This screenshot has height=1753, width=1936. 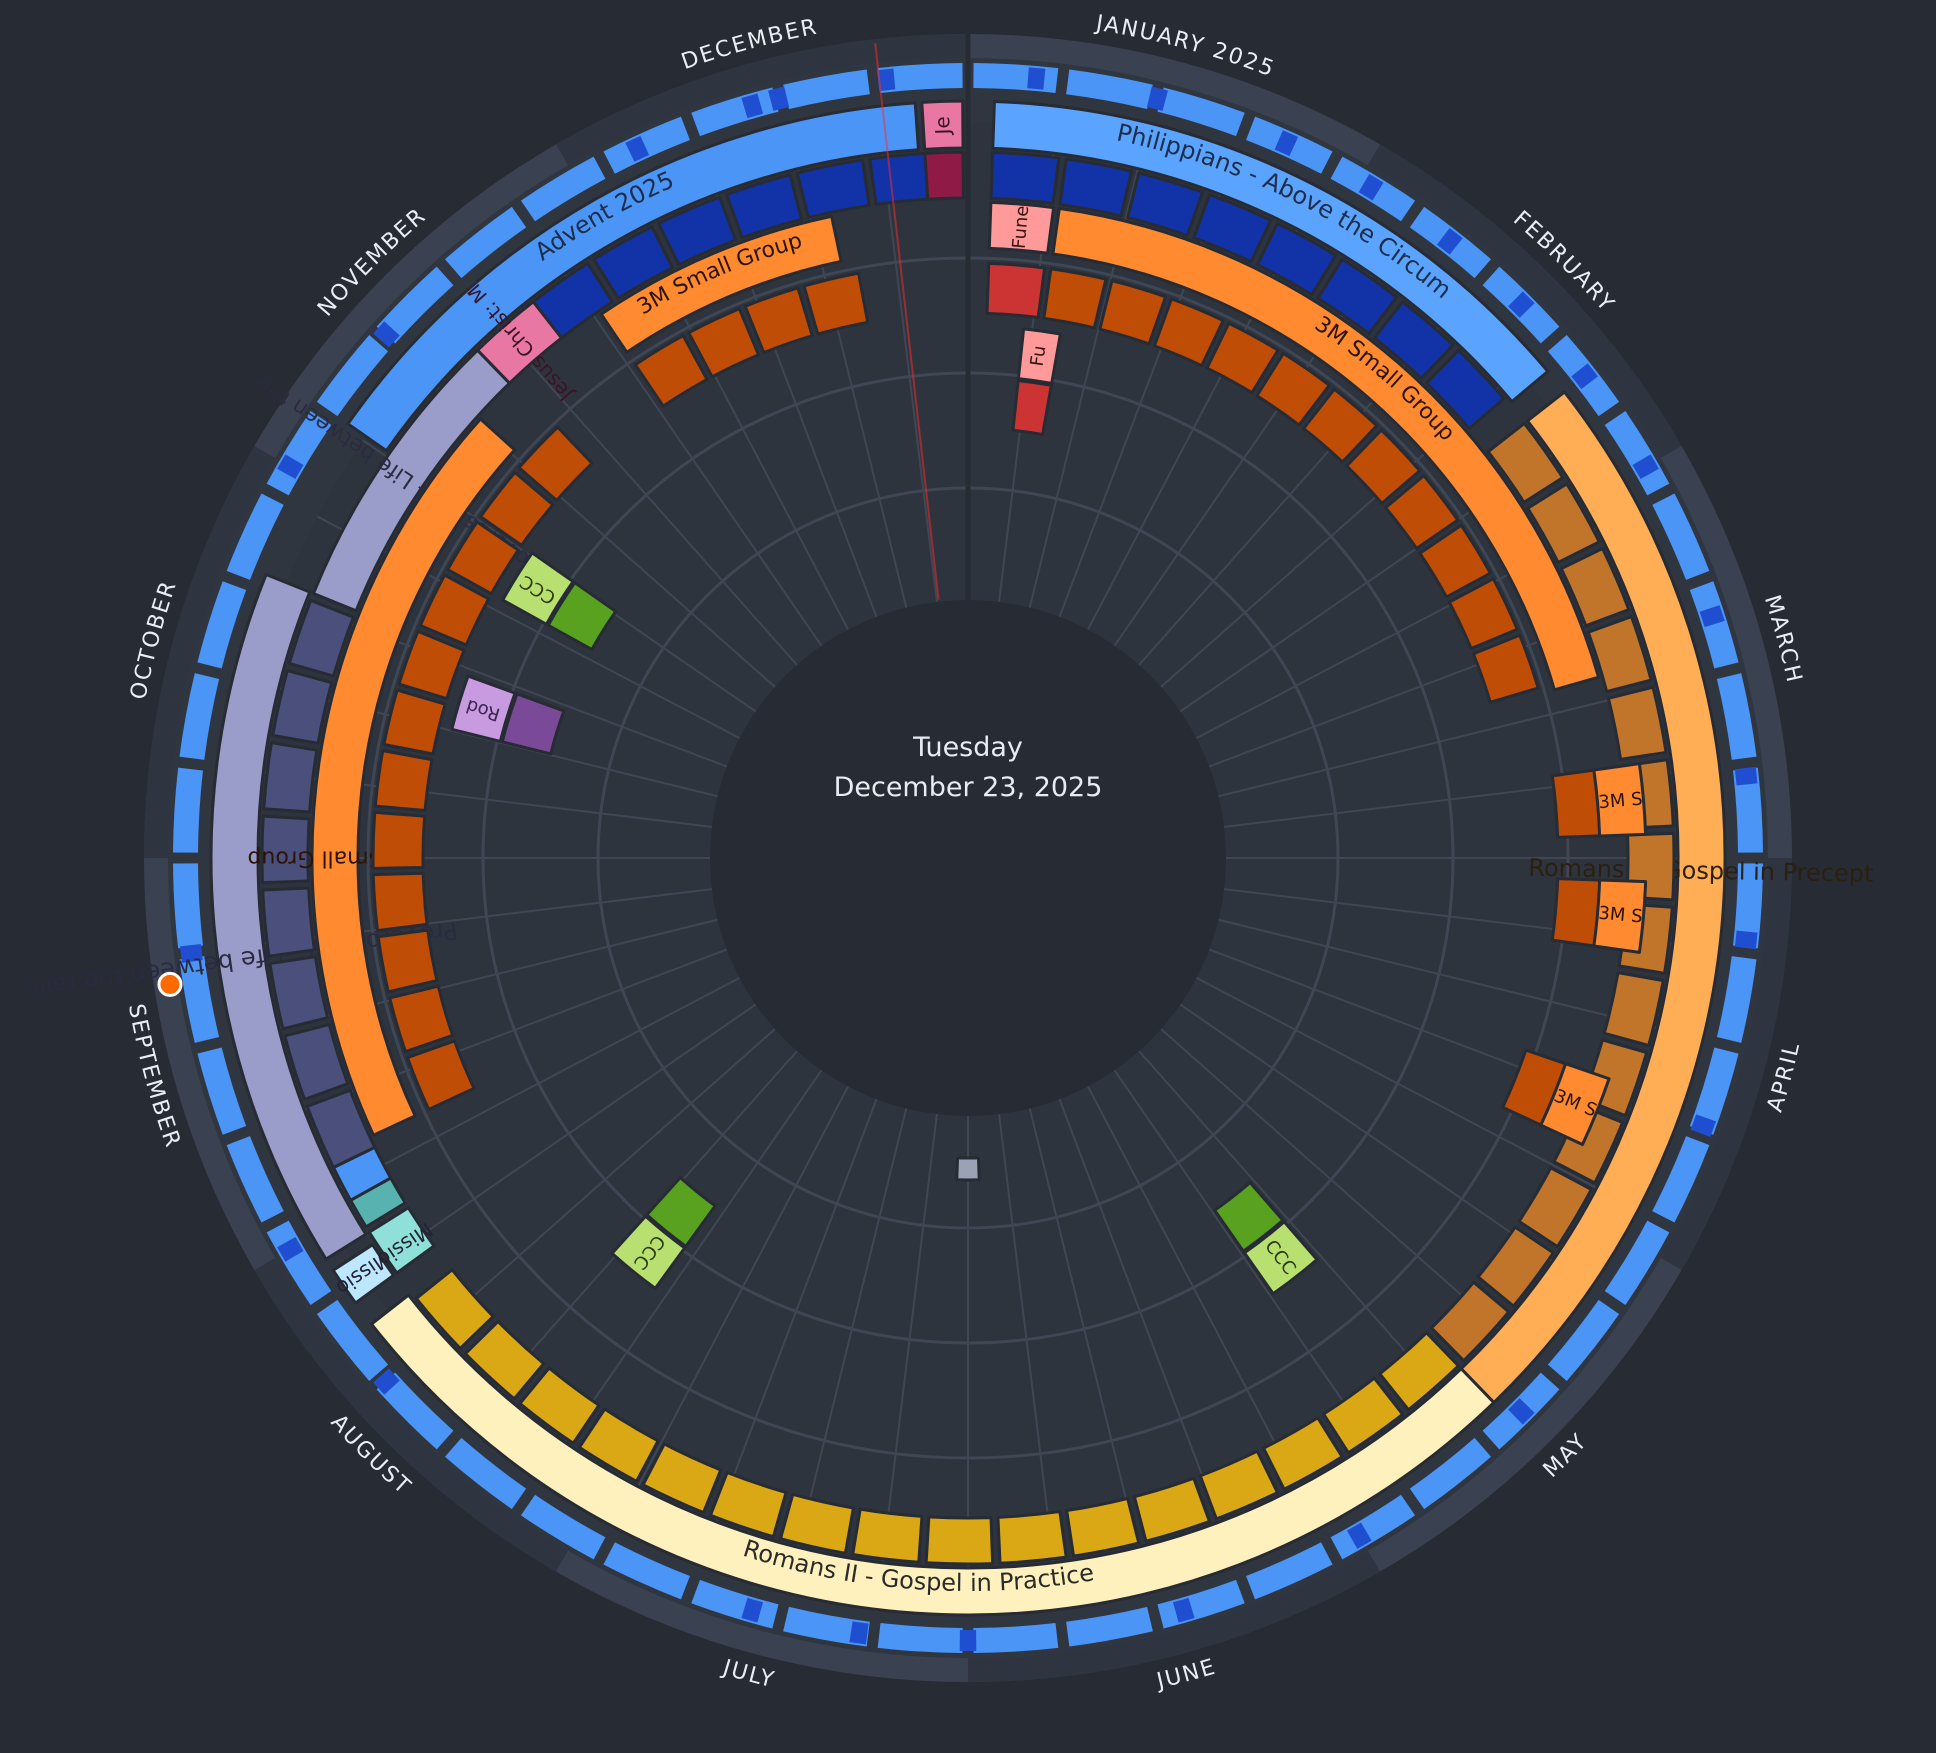 I want to click on event-dot, so click(x=170, y=984).